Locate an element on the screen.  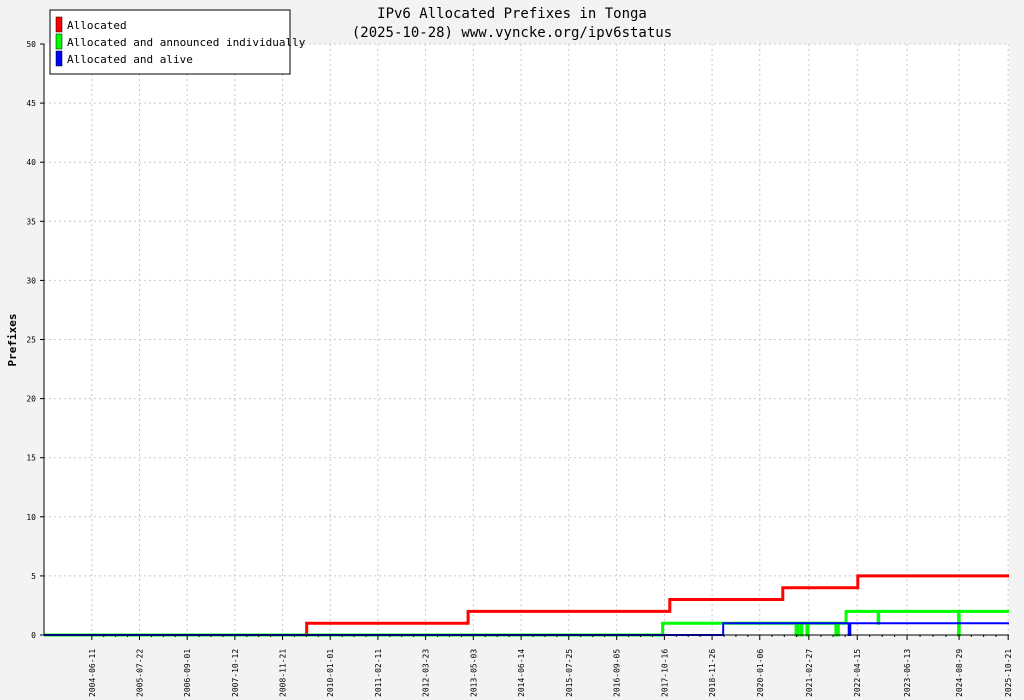
x-tick-label: 2013-05-03 is located at coordinates (473, 673).